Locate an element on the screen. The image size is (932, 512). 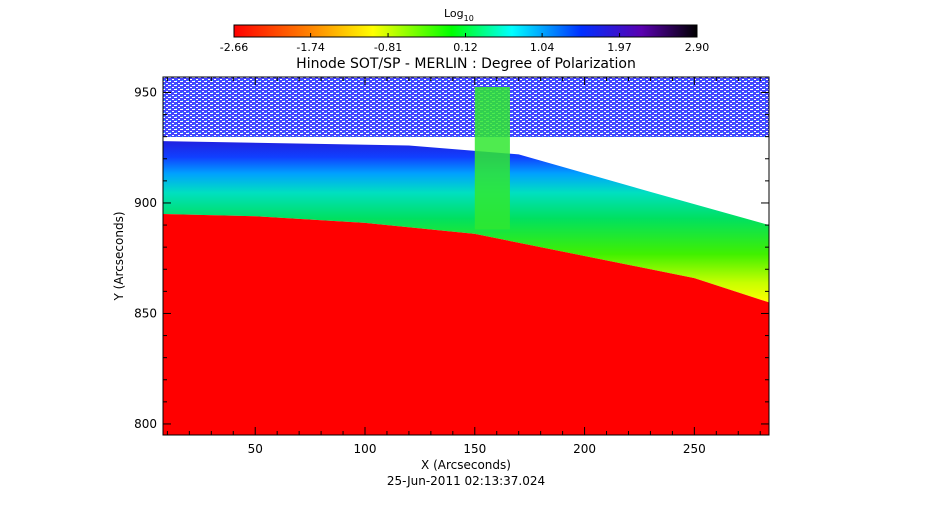
y-tick-label: 950 is located at coordinates (145, 92).